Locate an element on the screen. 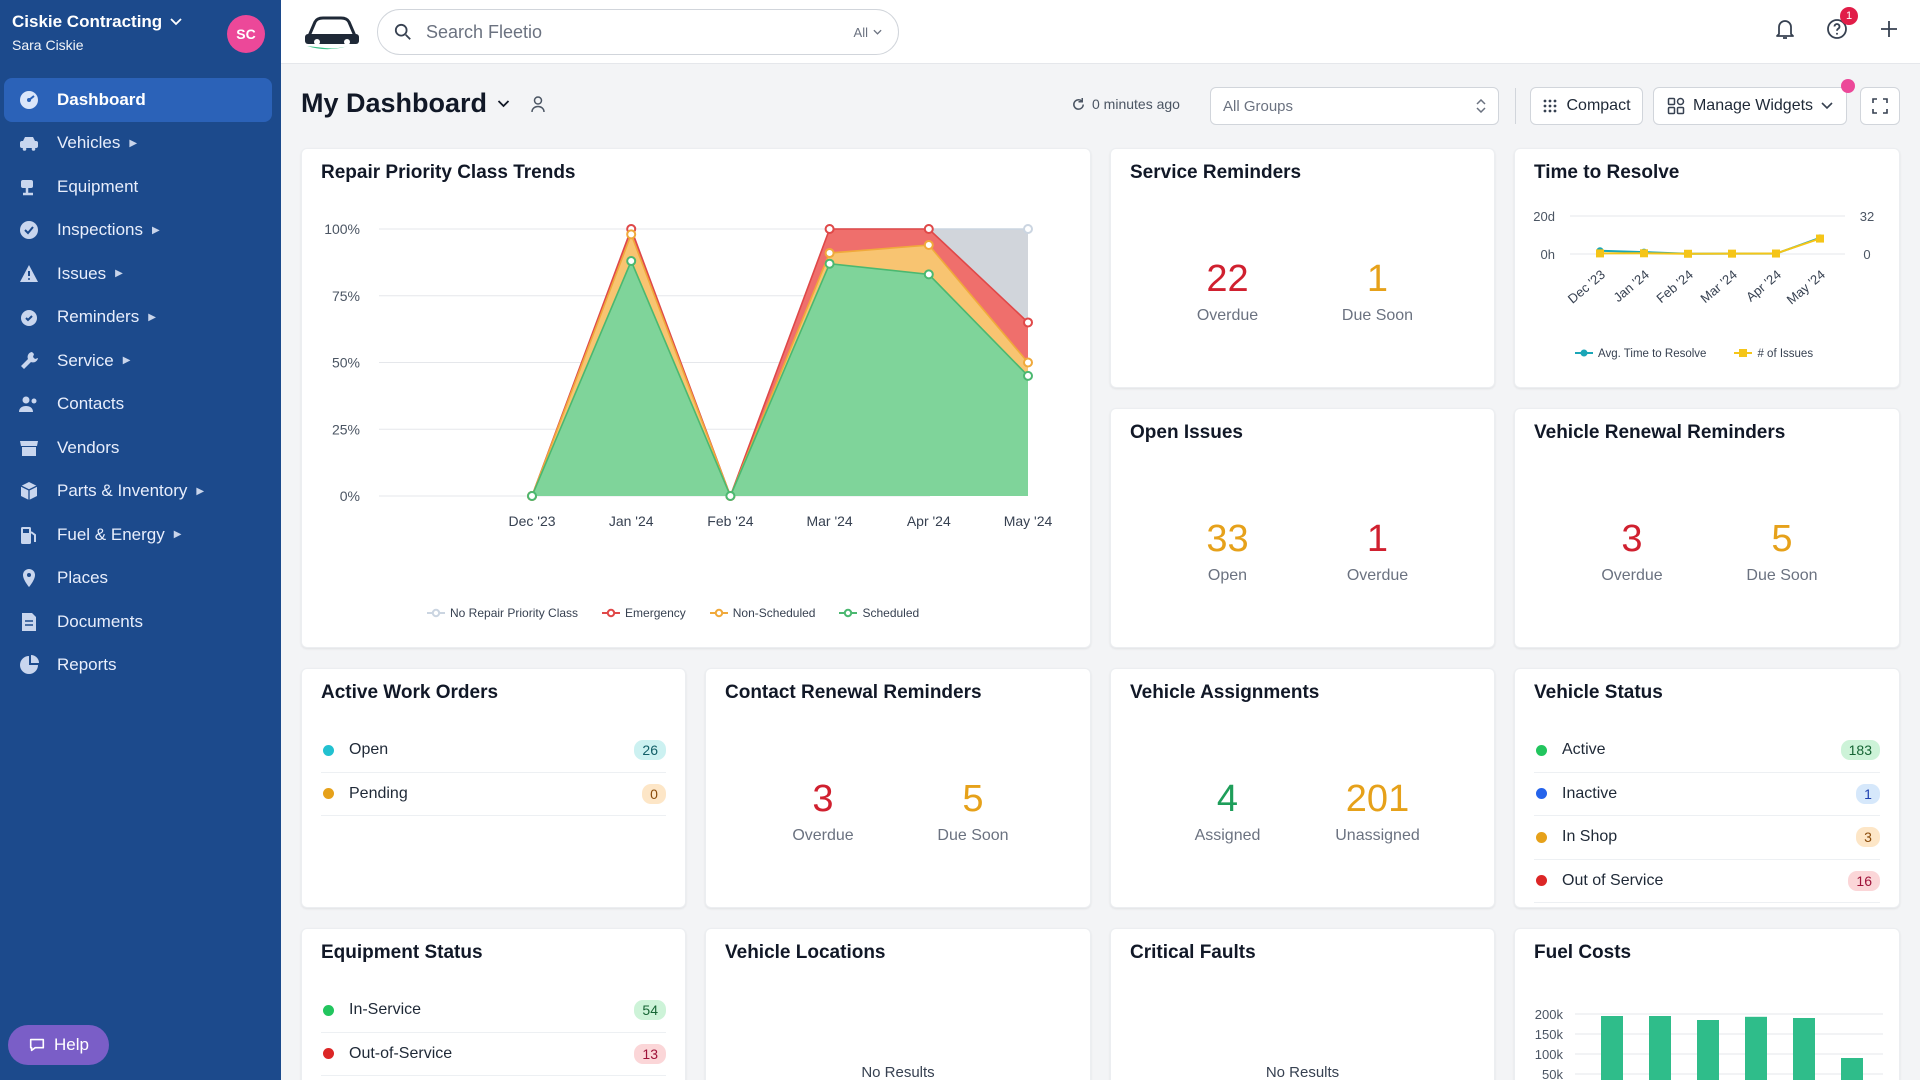 The height and width of the screenshot is (1080, 1920). legend-item: Non-Scheduled is located at coordinates (762, 613).